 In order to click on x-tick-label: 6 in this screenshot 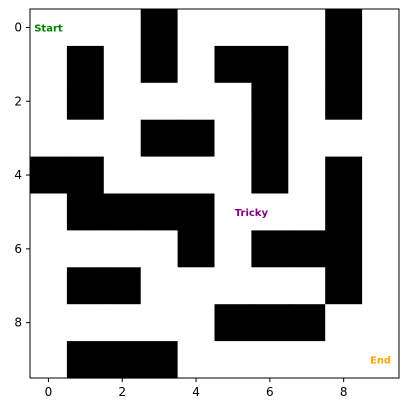, I will do `click(270, 392)`.